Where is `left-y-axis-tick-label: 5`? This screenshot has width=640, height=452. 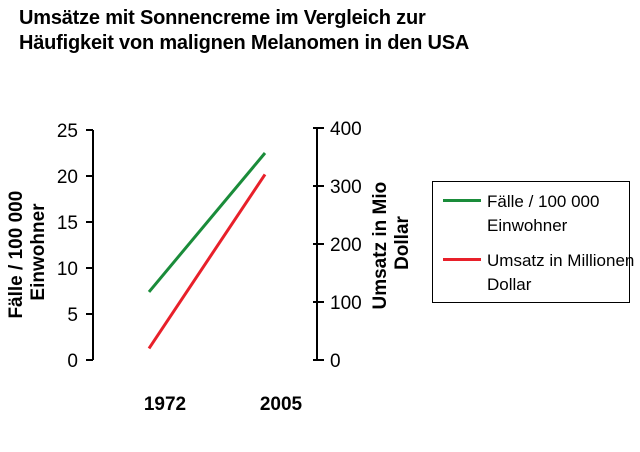 left-y-axis-tick-label: 5 is located at coordinates (72, 315).